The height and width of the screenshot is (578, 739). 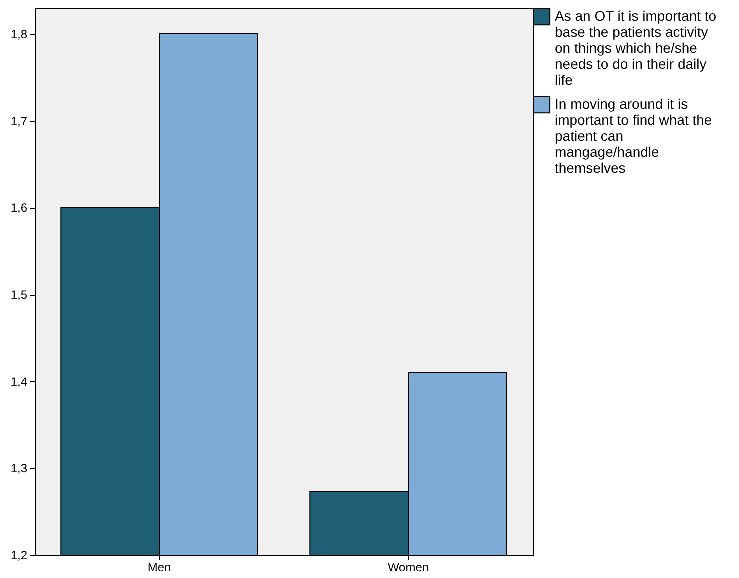 What do you see at coordinates (409, 567) in the screenshot?
I see `x-tick-label: Women` at bounding box center [409, 567].